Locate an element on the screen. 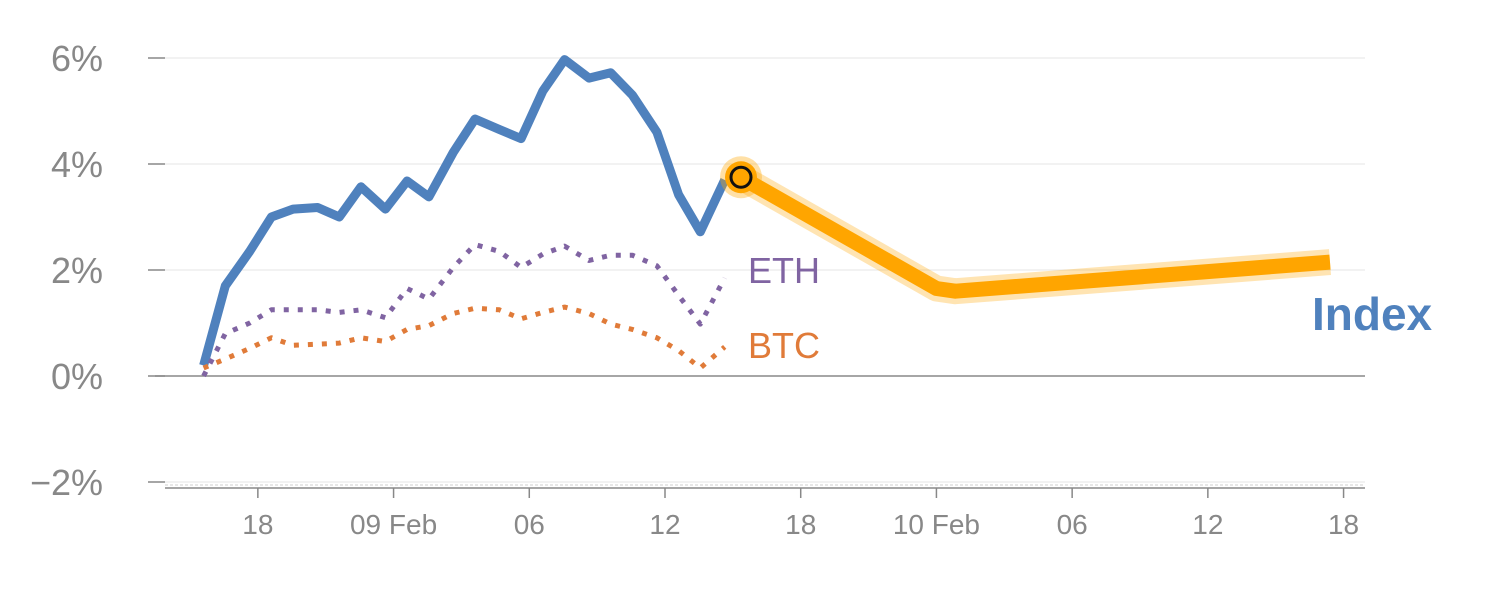  y-axis-tick-labels: 6% 4% 2% 0% −2% is located at coordinates (66, 270).